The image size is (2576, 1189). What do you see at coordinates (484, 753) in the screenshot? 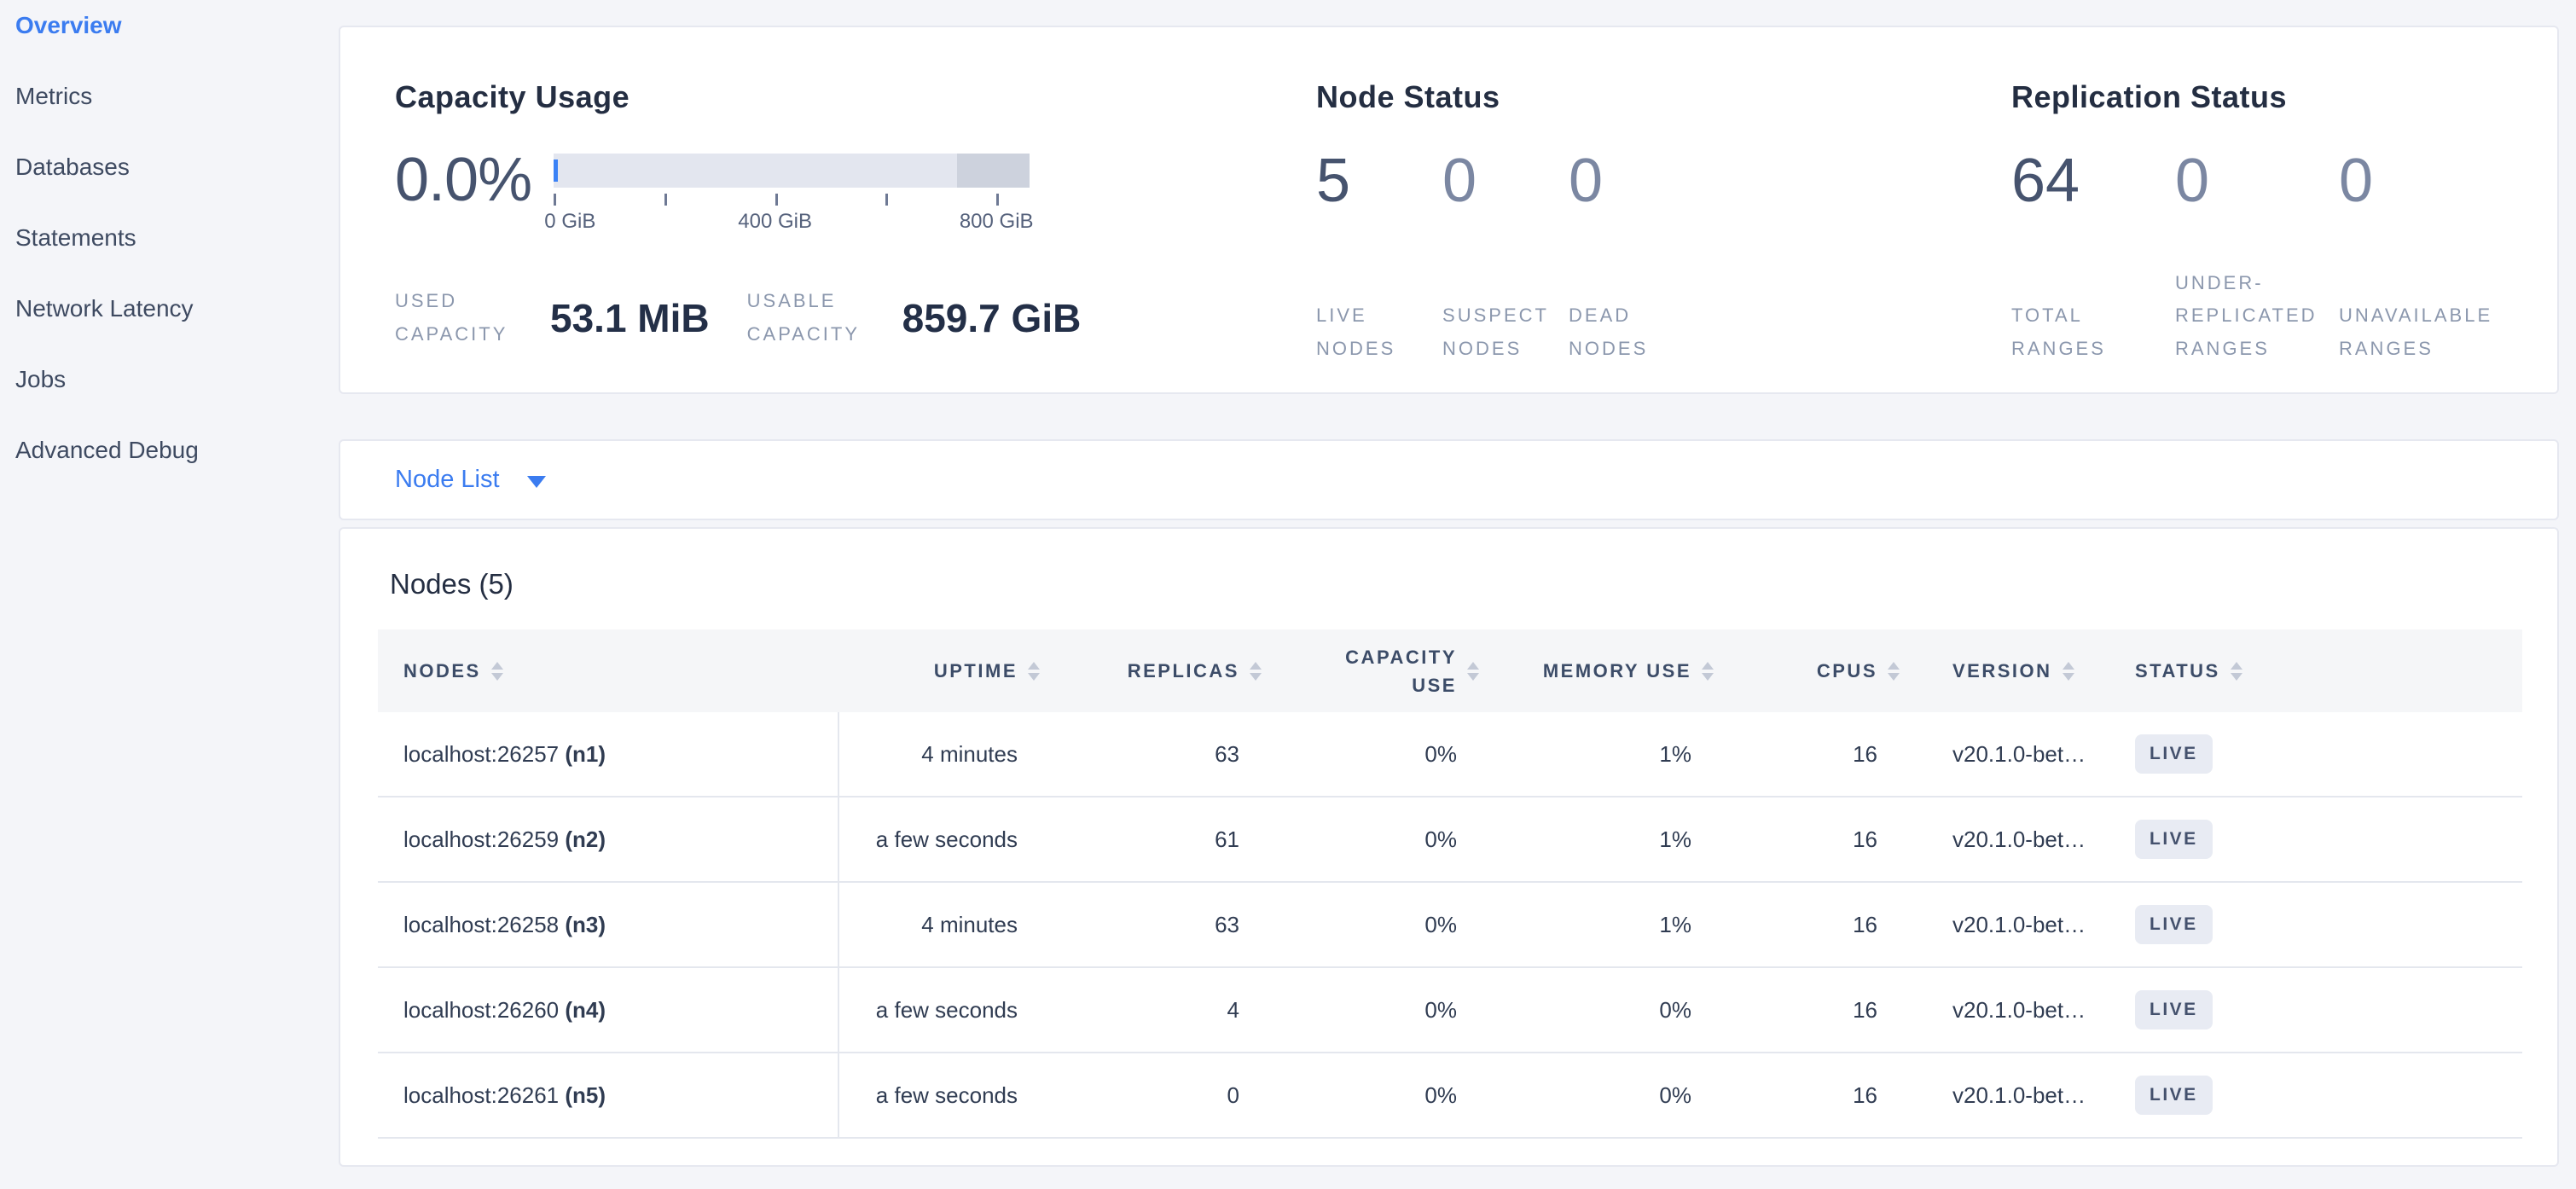
I see `node-address: localhost:26257` at bounding box center [484, 753].